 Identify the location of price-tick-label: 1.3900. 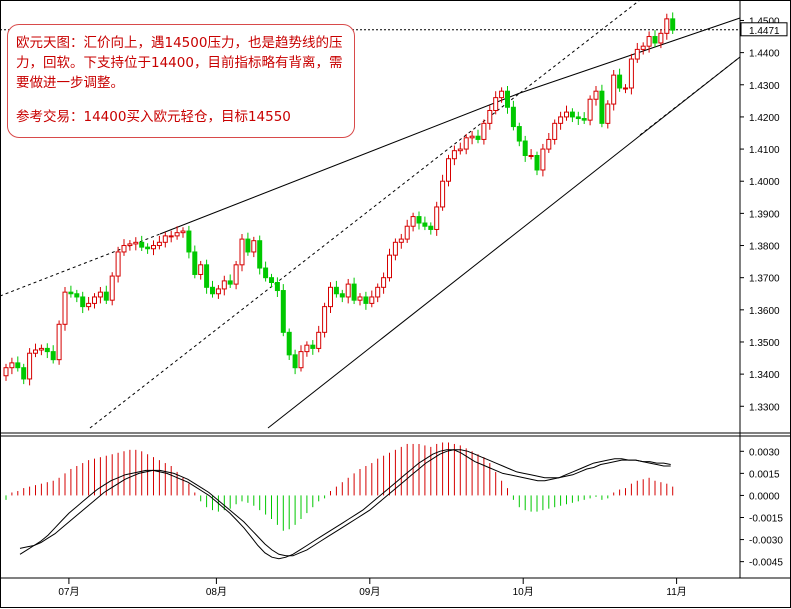
(764, 214).